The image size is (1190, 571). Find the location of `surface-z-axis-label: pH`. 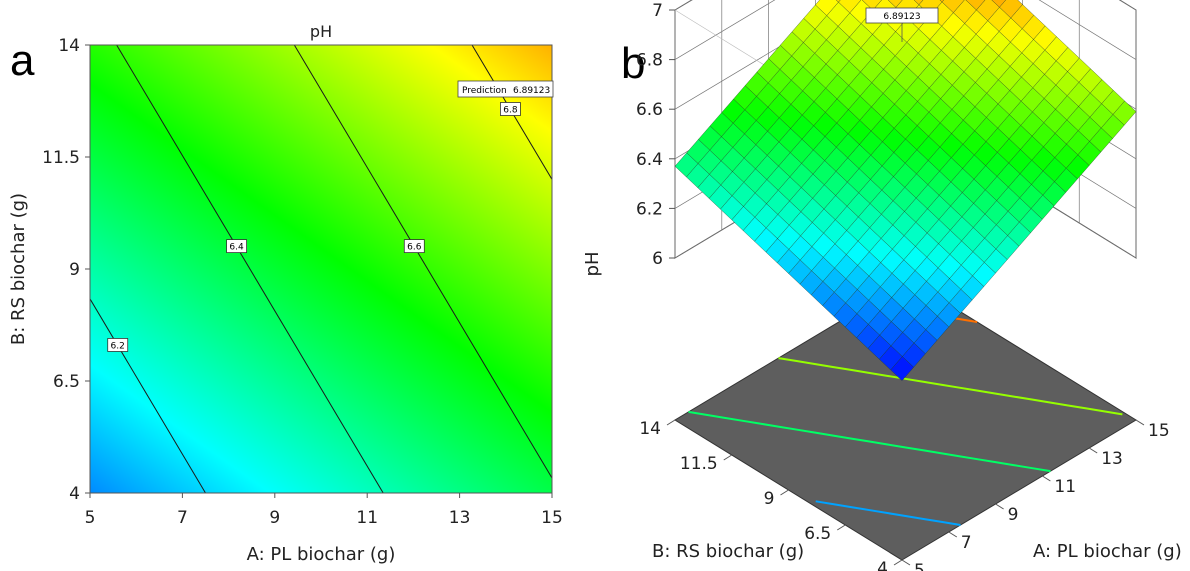

surface-z-axis-label: pH is located at coordinates (592, 264).